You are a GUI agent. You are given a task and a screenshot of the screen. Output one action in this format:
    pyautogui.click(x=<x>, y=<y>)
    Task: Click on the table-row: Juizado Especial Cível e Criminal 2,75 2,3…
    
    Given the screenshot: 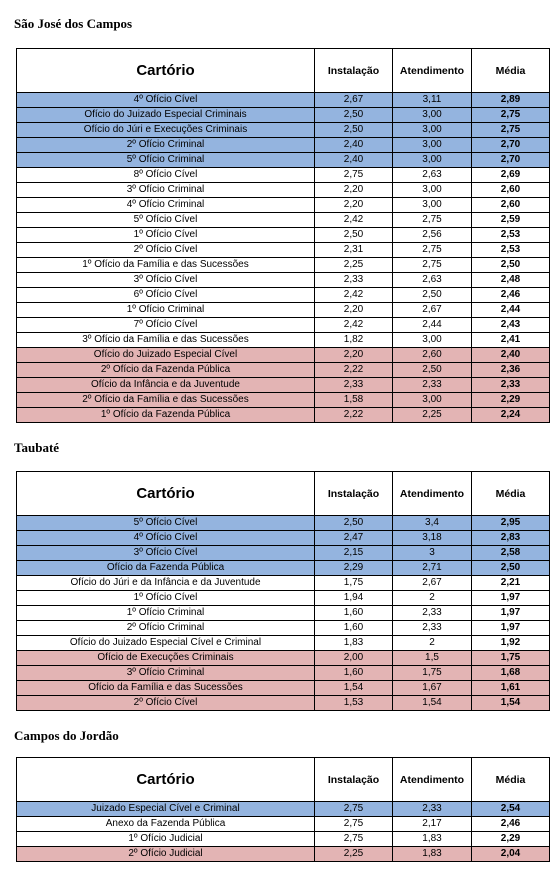 What is the action you would take?
    pyautogui.click(x=283, y=809)
    